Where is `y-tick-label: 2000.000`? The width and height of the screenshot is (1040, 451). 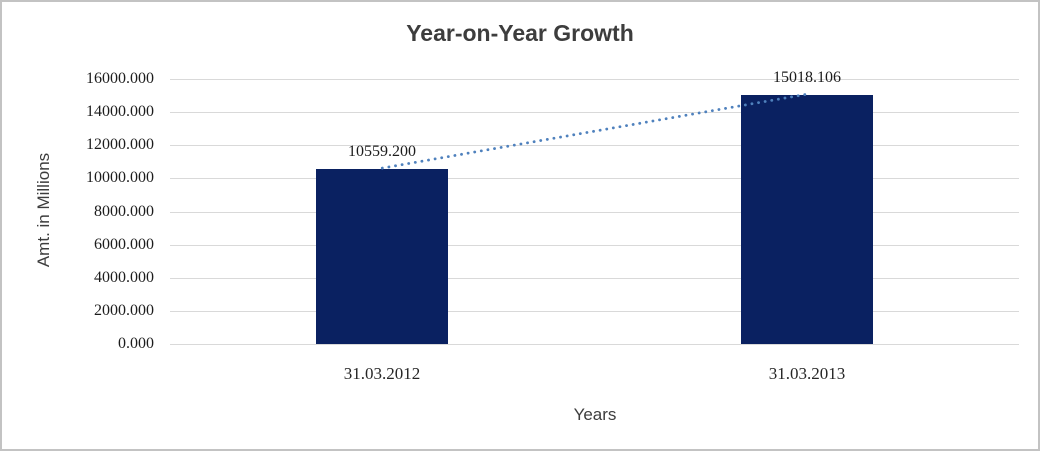
y-tick-label: 2000.000 is located at coordinates (124, 310).